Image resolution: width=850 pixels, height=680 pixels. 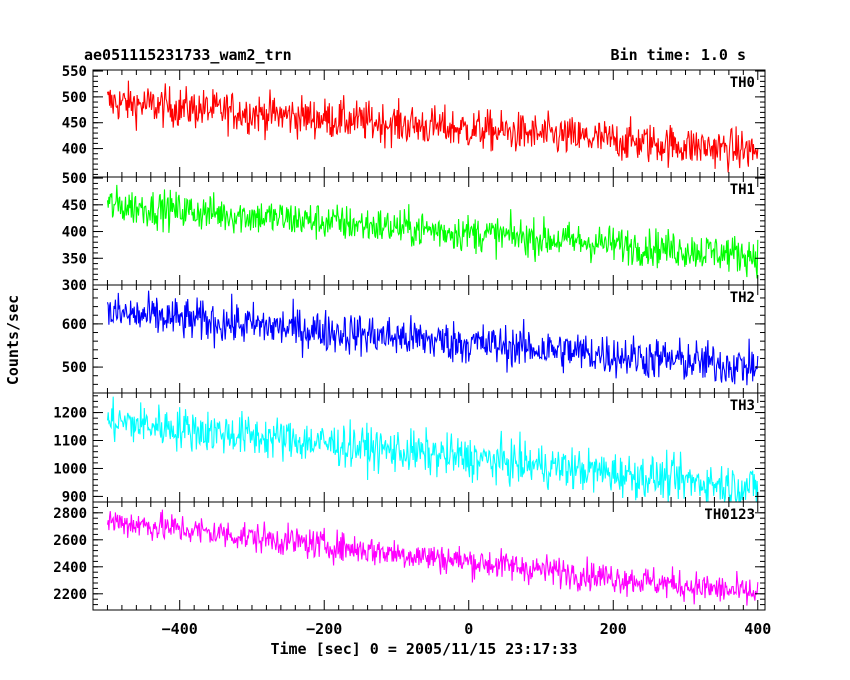 I want to click on y-tick-label: 2400, so click(x=70, y=568).